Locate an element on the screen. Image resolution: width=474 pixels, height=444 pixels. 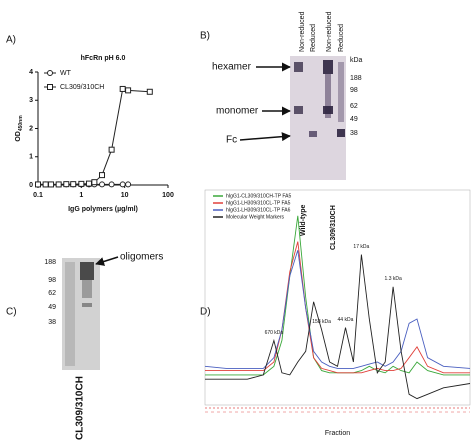
y-tick-label: 0 is located at coordinates (31, 185).